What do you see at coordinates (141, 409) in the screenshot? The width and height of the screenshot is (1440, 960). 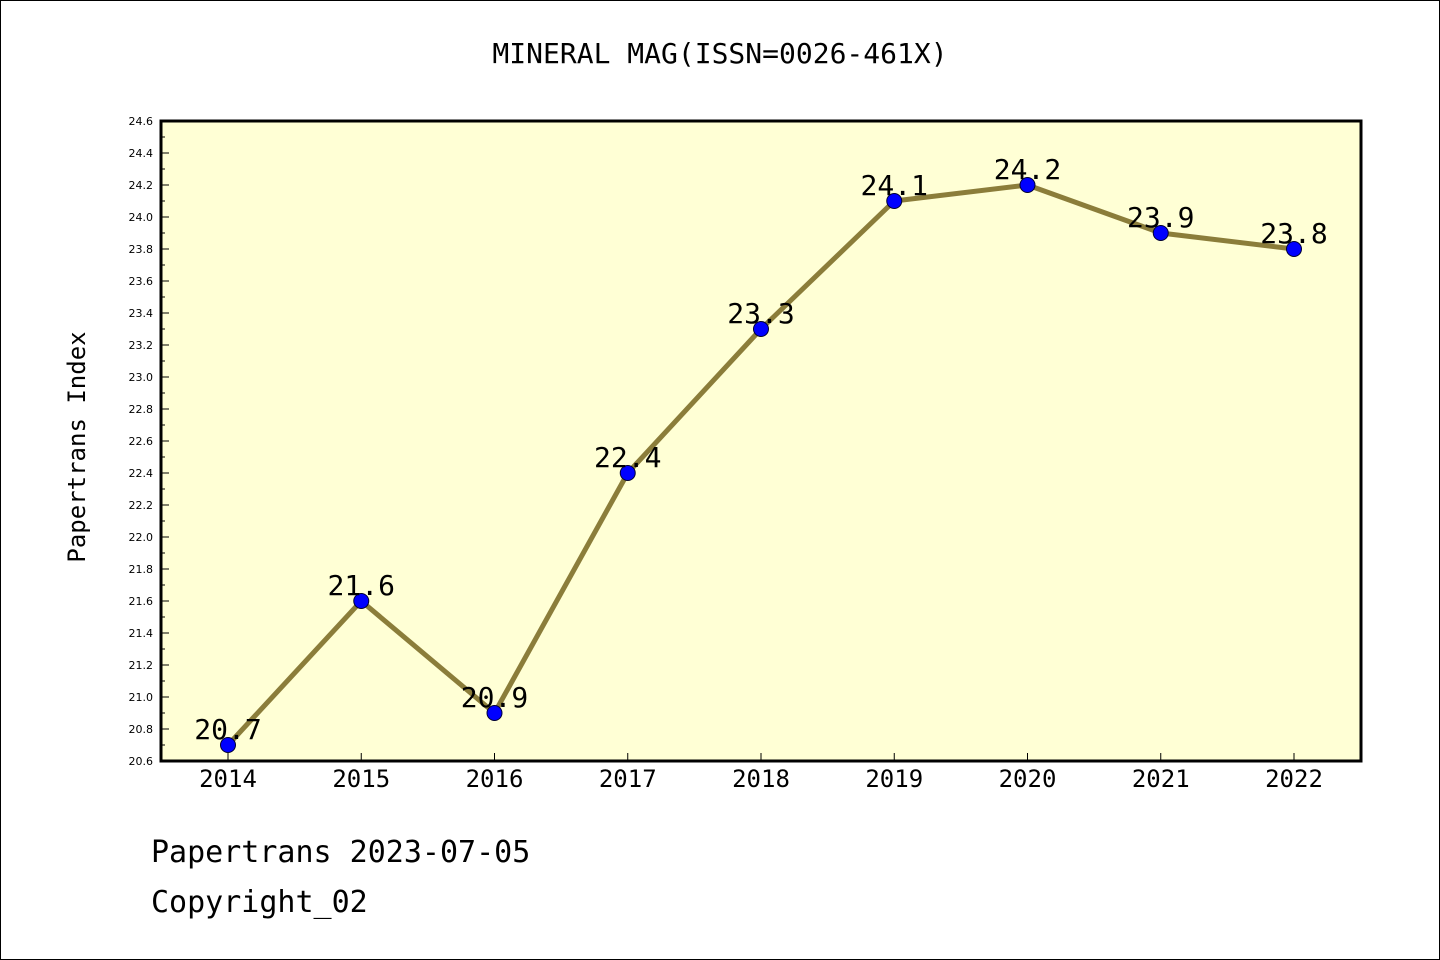 I see `y-tick-label: 22.8` at bounding box center [141, 409].